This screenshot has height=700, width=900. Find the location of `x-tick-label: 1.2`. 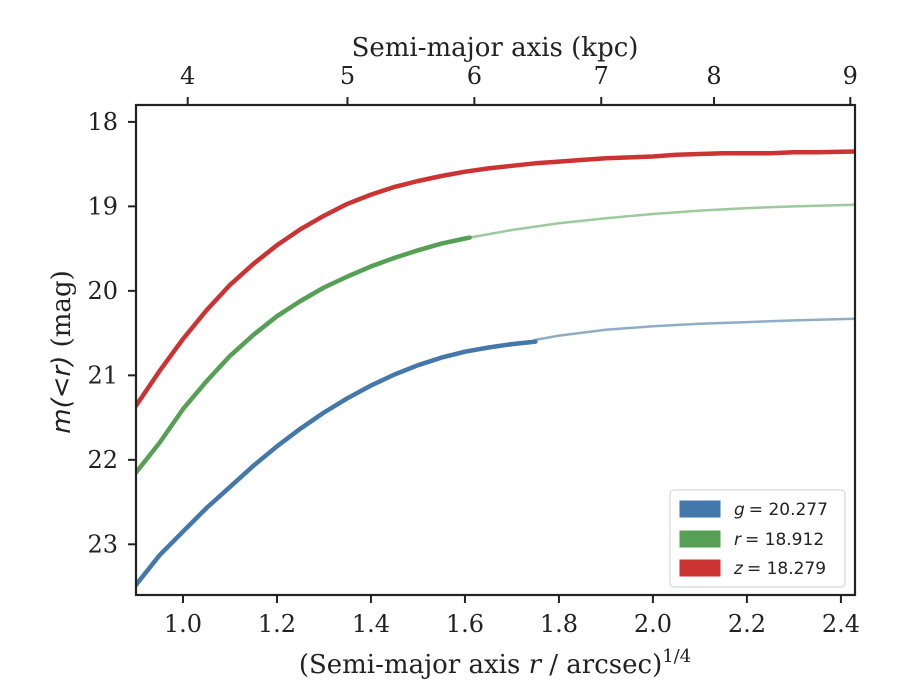

x-tick-label: 1.2 is located at coordinates (277, 624).